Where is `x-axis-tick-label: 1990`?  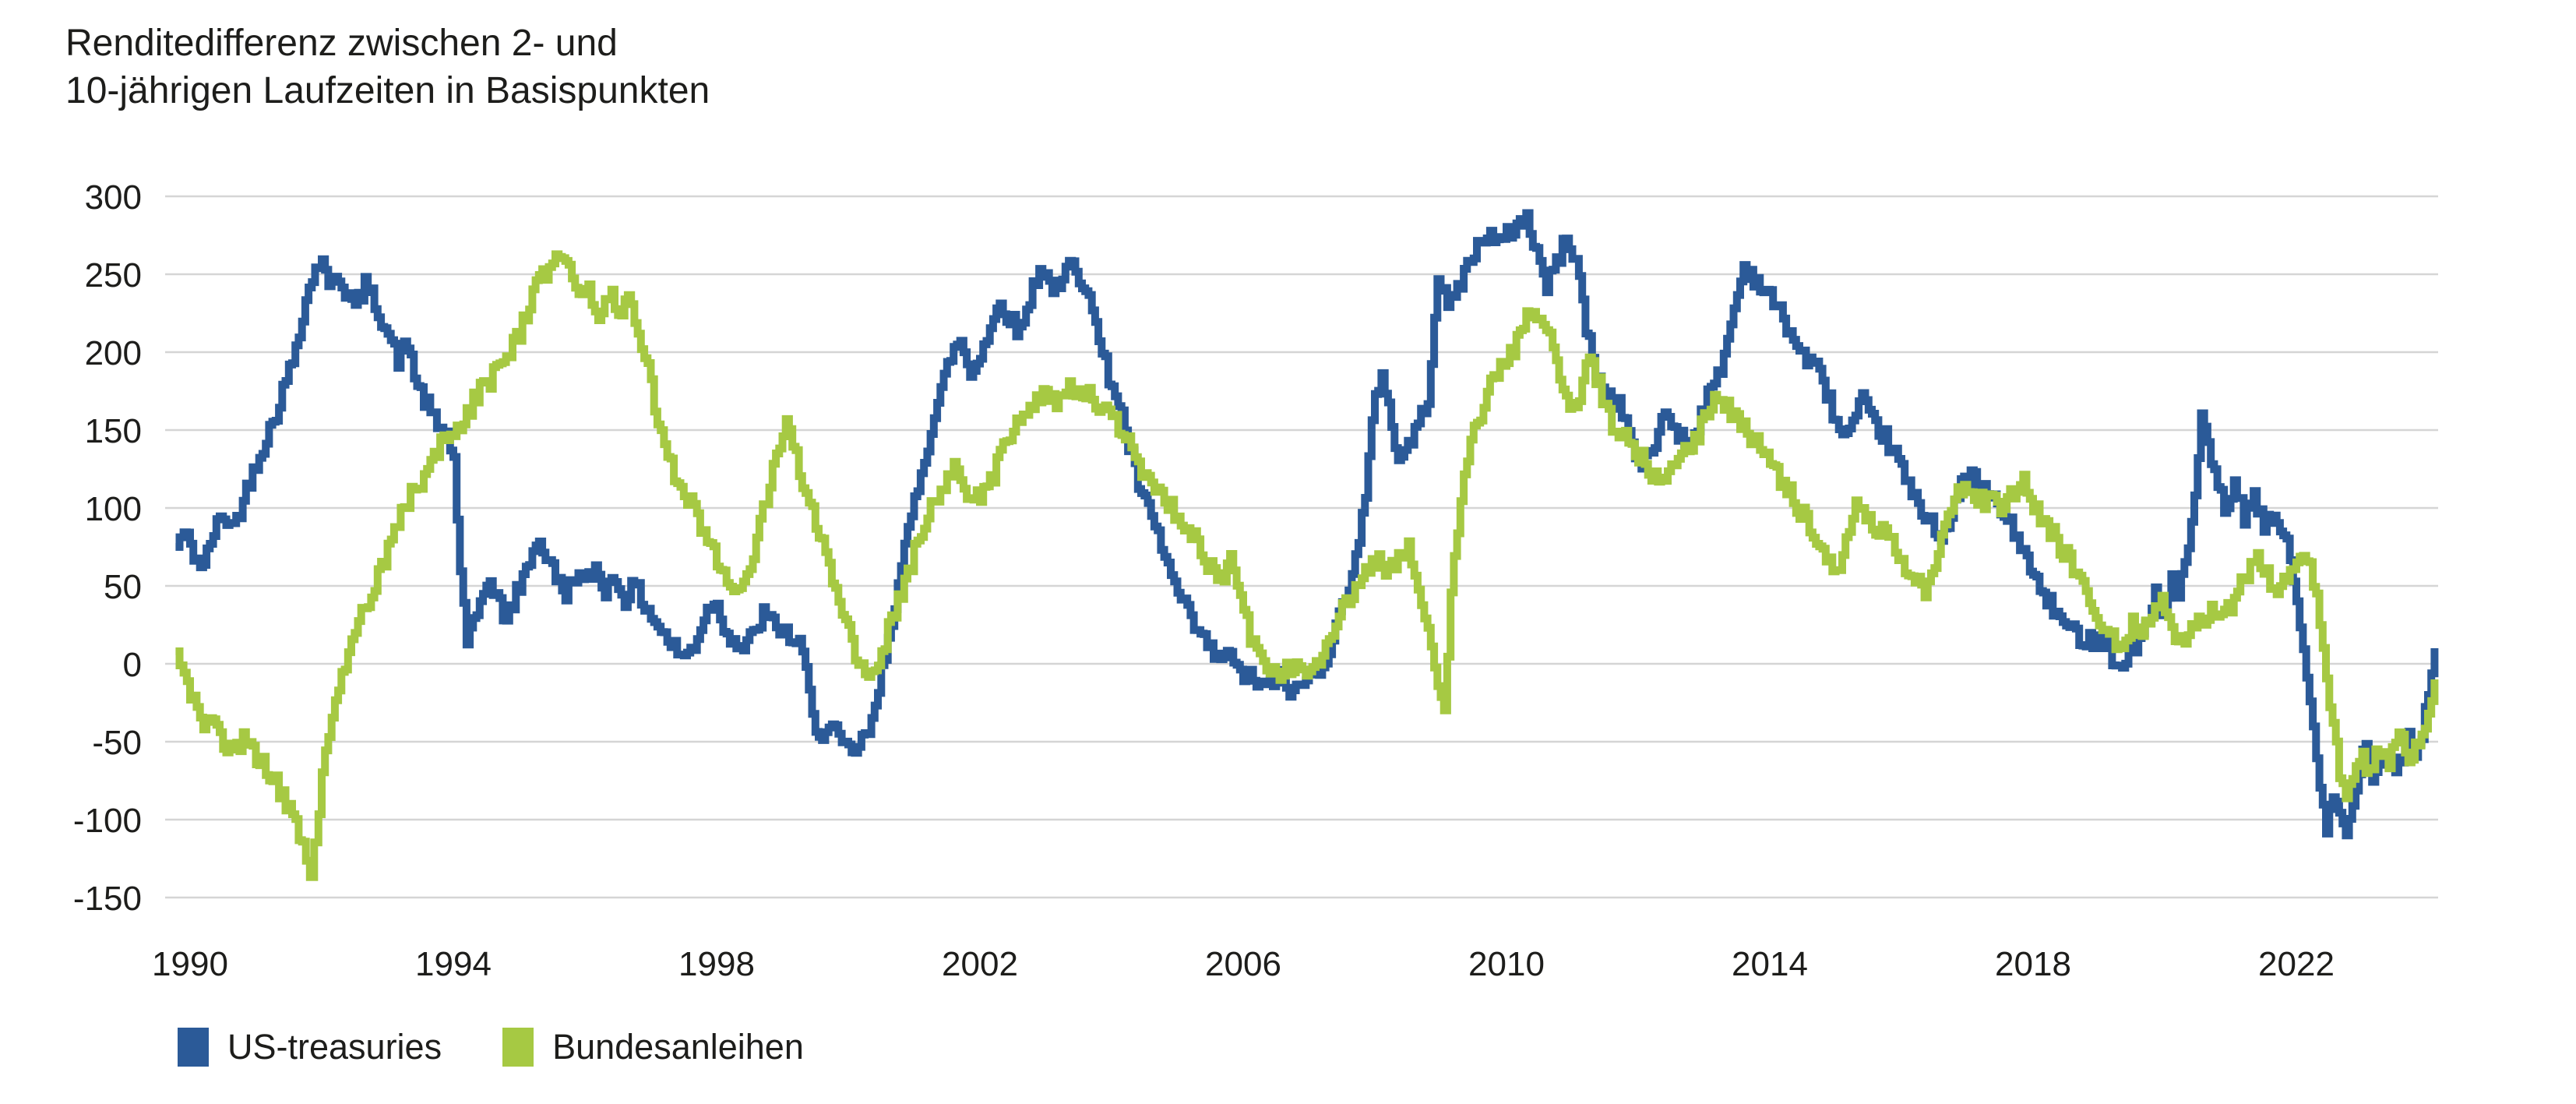
x-axis-tick-label: 1990 is located at coordinates (190, 964).